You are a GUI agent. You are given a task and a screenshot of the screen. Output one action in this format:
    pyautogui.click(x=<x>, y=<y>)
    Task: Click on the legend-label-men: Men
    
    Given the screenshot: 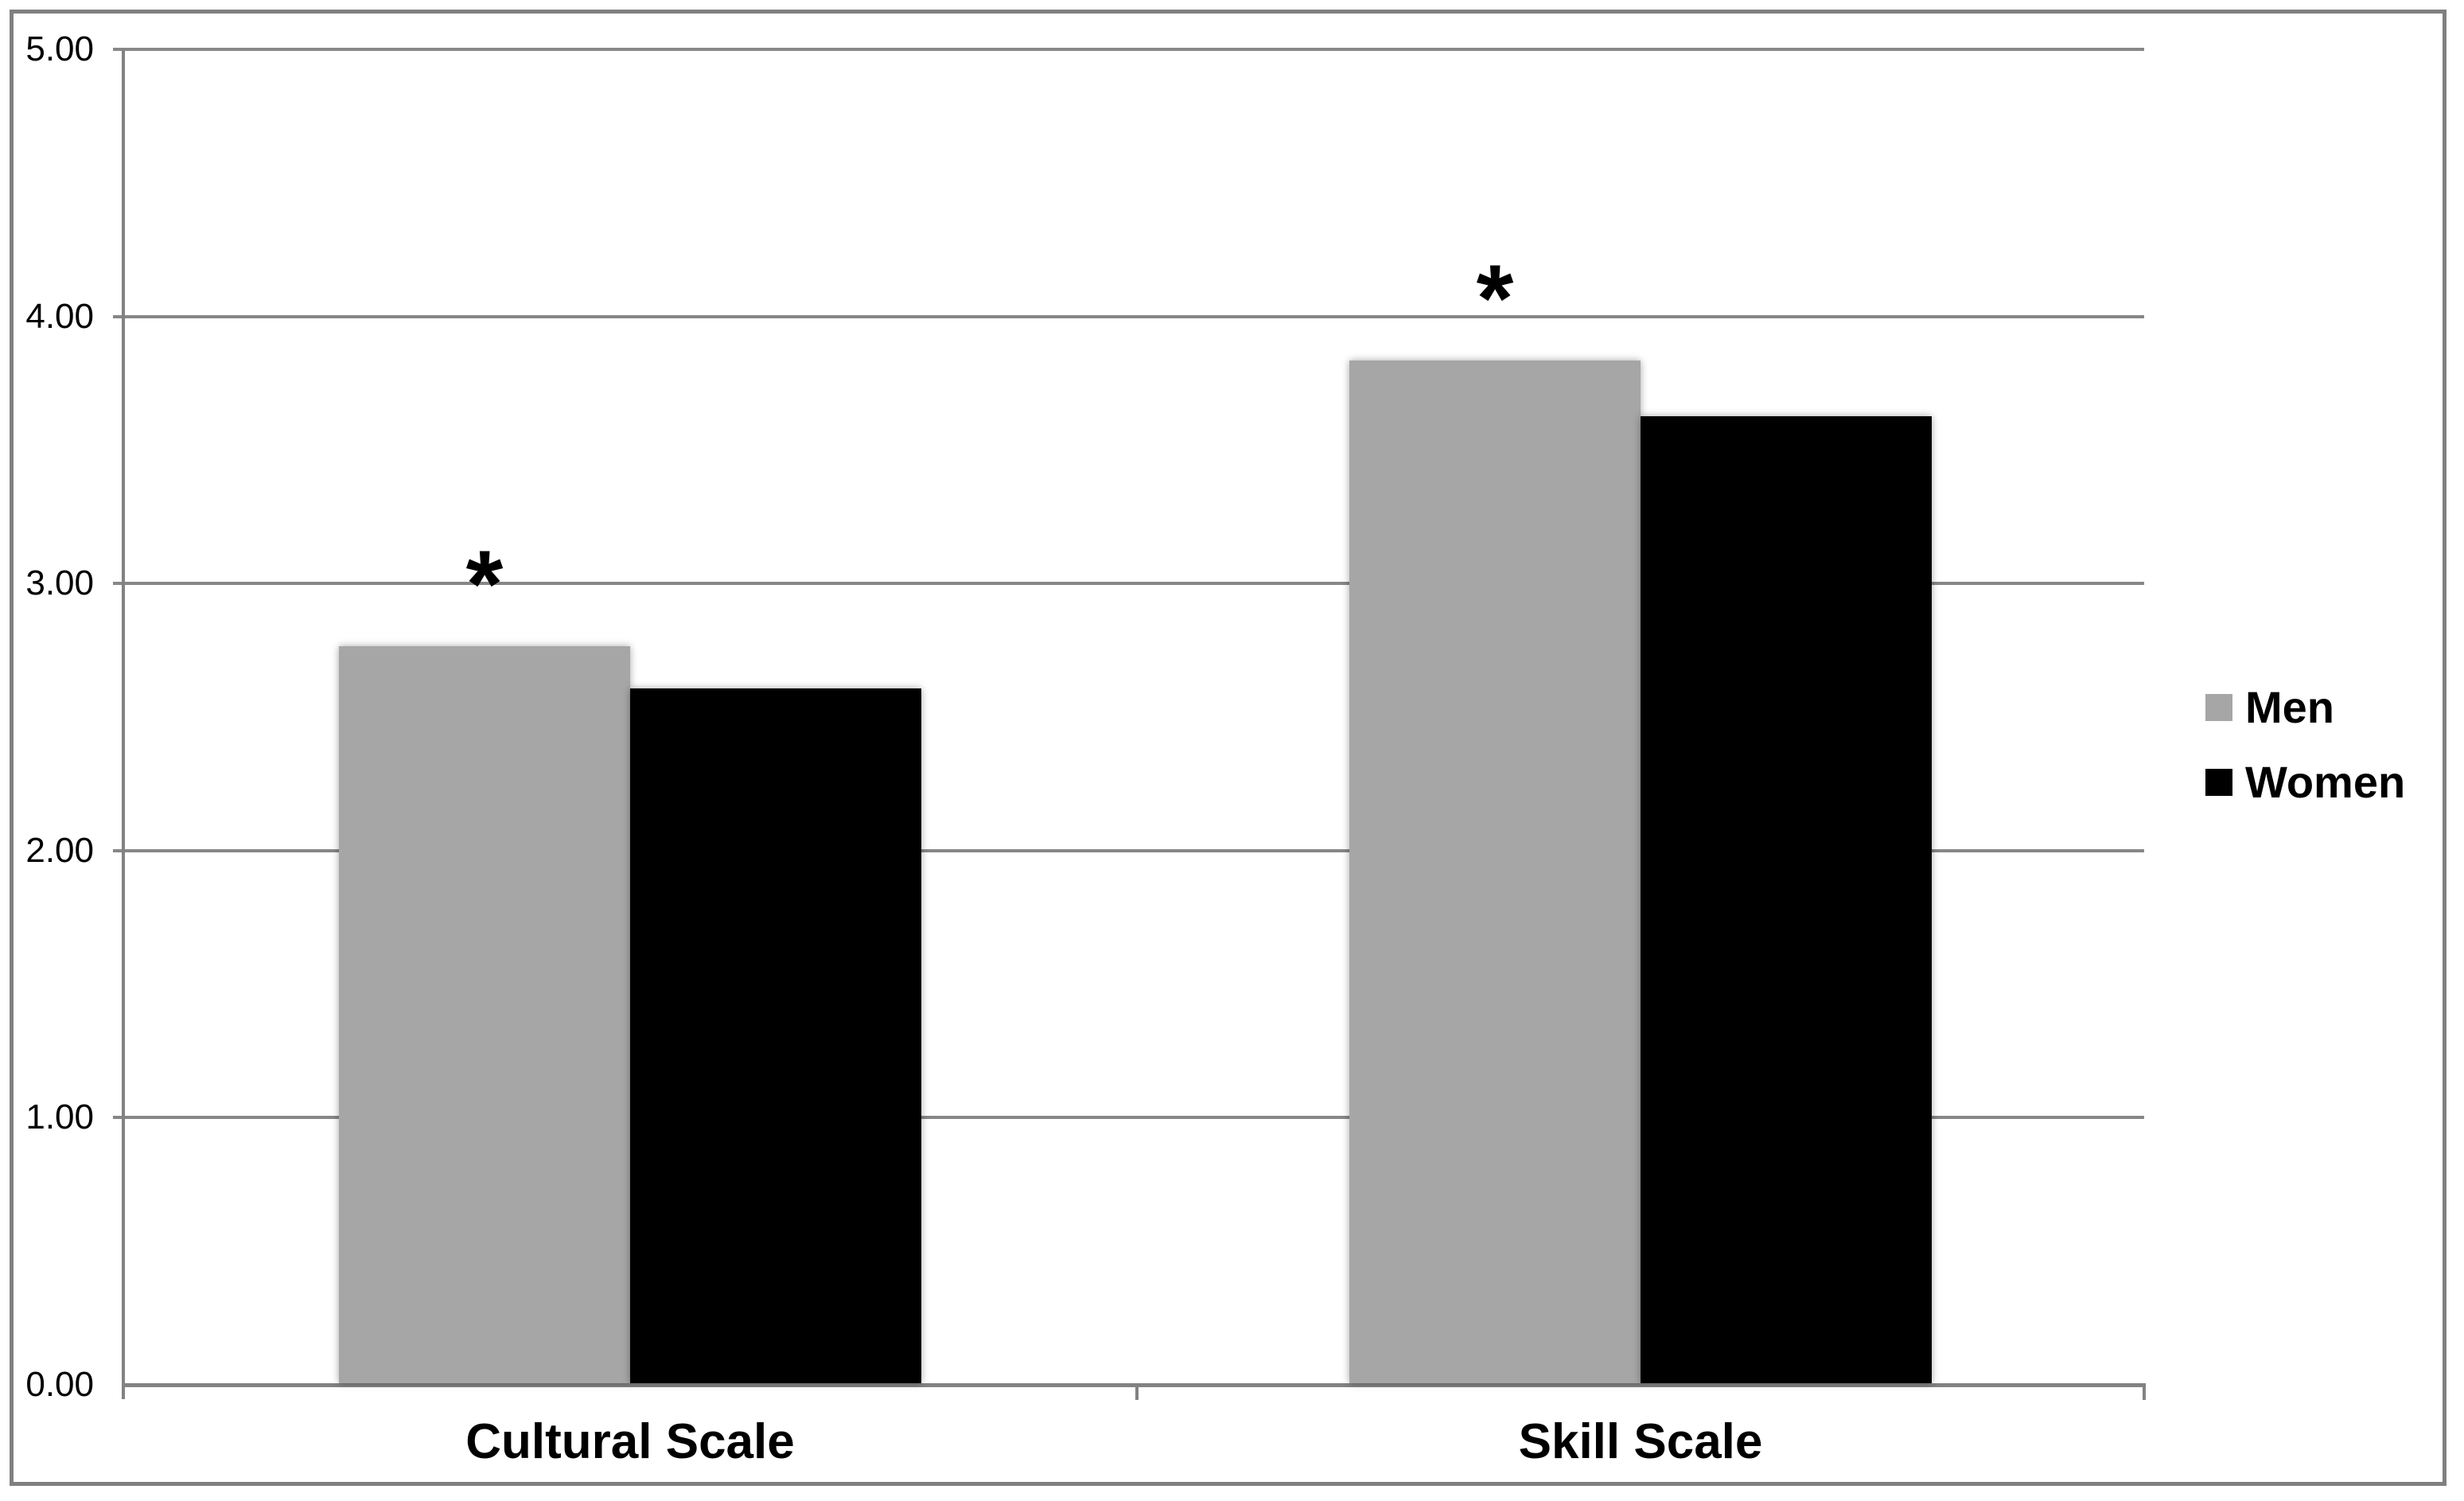 What is the action you would take?
    pyautogui.click(x=2289, y=707)
    